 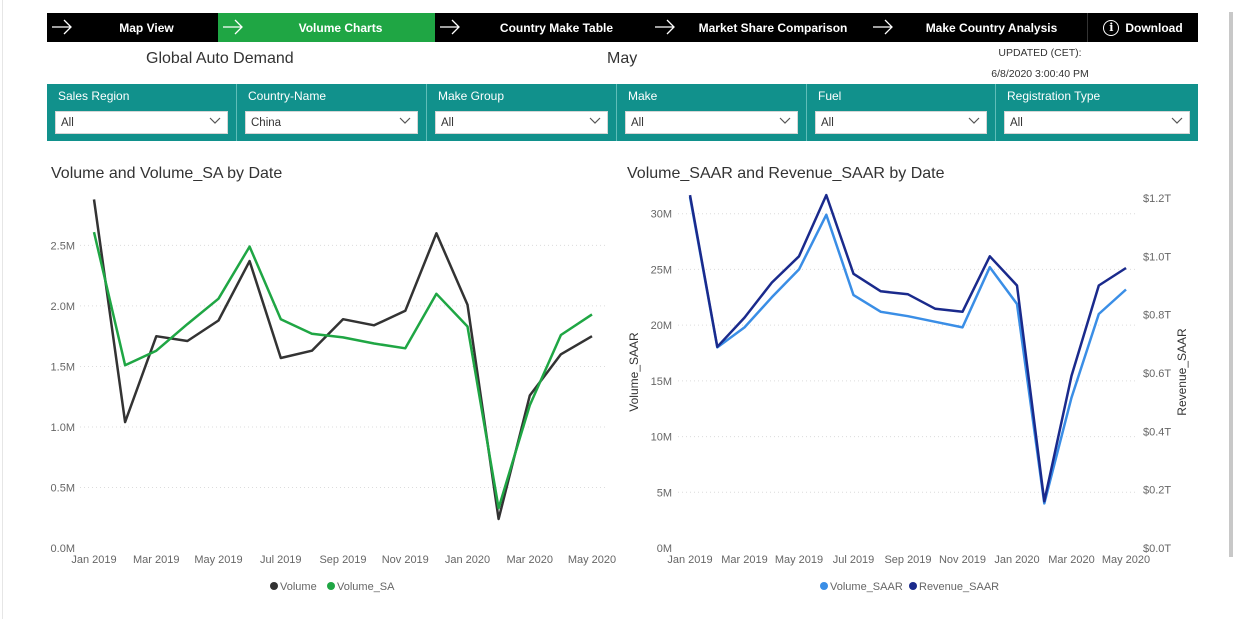 What do you see at coordinates (759, 27) in the screenshot?
I see `tab-market-share-comparison: Market Share Comparison` at bounding box center [759, 27].